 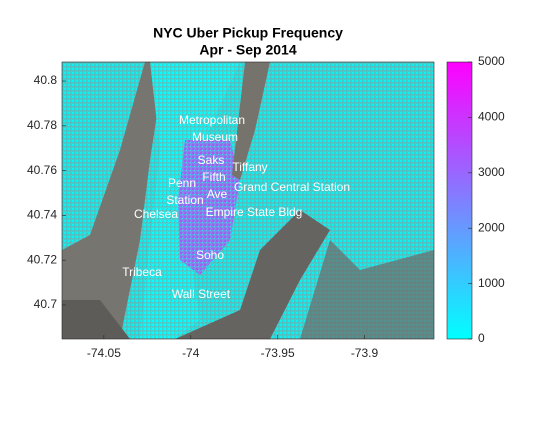 What do you see at coordinates (491, 172) in the screenshot?
I see `colorbar-tick-label: 3000` at bounding box center [491, 172].